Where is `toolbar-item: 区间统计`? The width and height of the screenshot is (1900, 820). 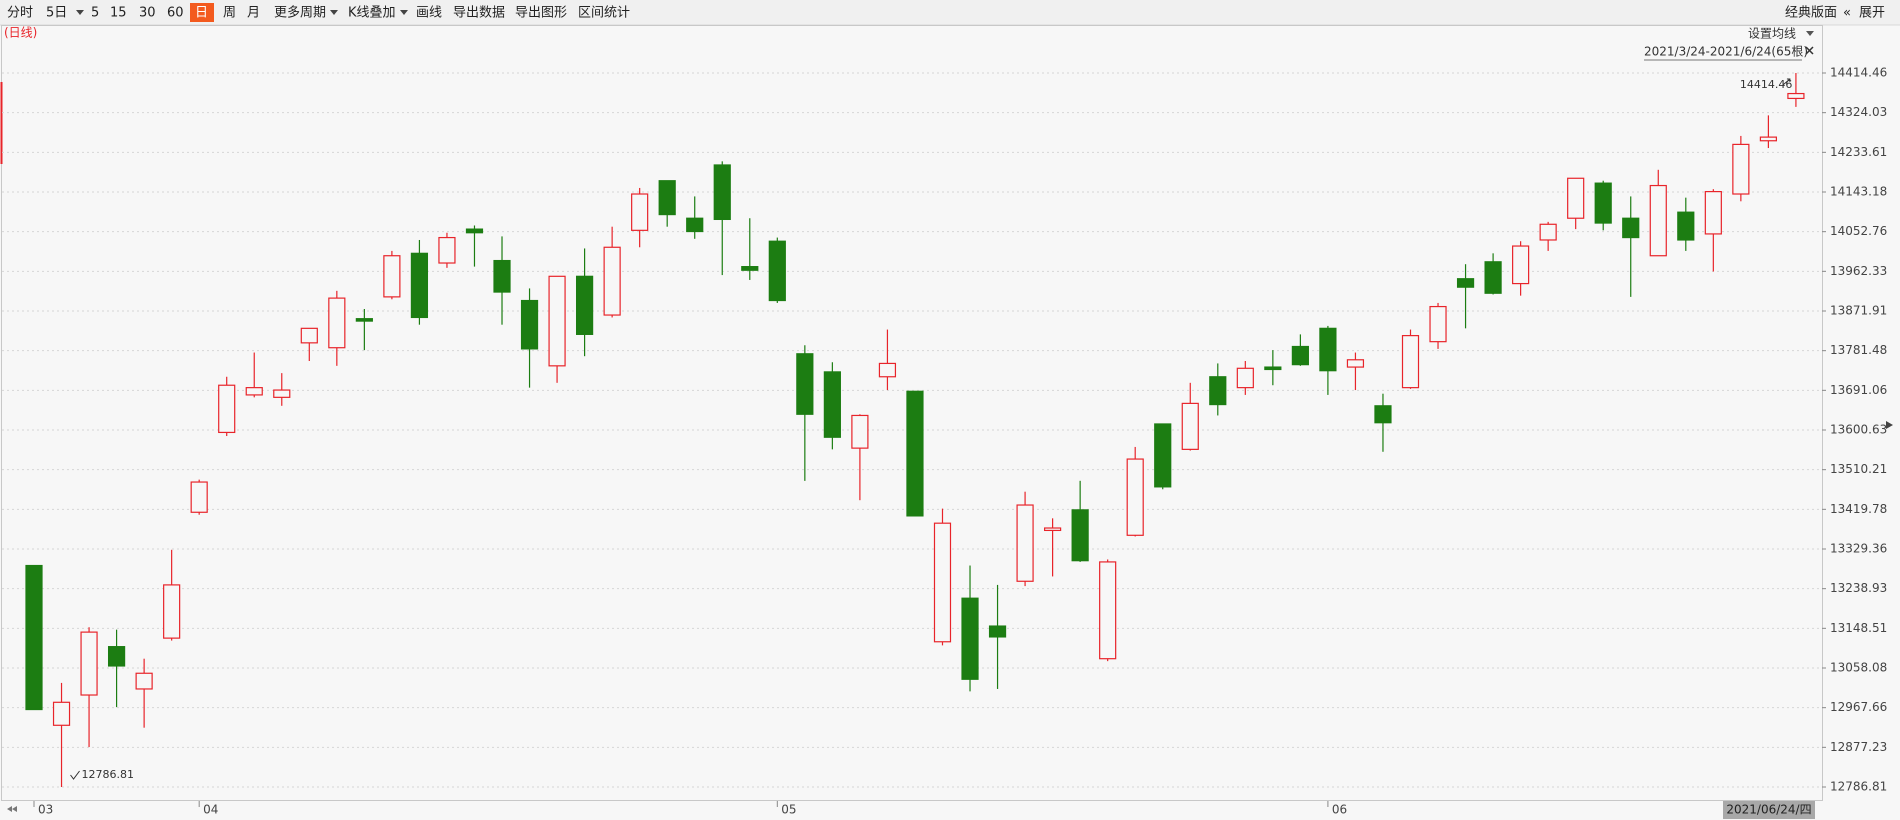
toolbar-item: 区间统计 is located at coordinates (604, 13).